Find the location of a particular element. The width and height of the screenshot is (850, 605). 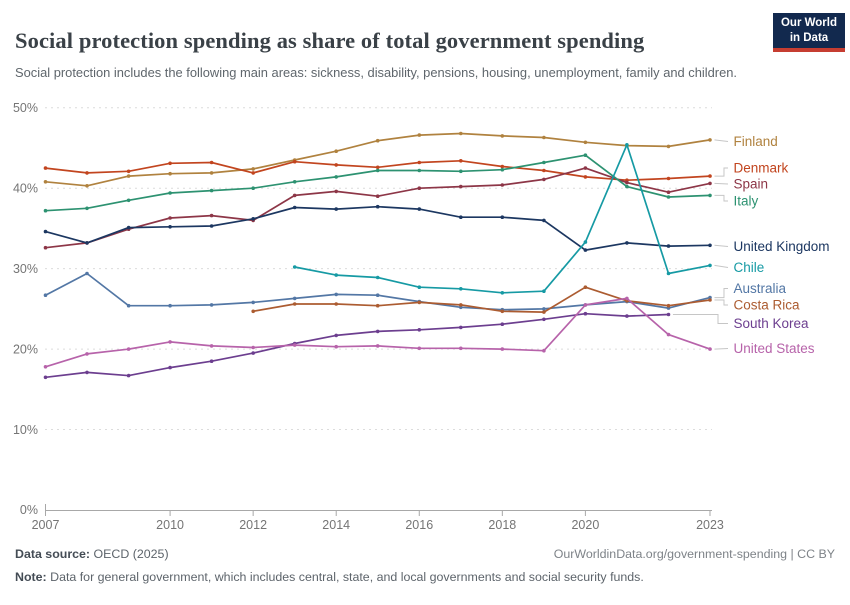

series-label-finland: Finland is located at coordinates (756, 141).